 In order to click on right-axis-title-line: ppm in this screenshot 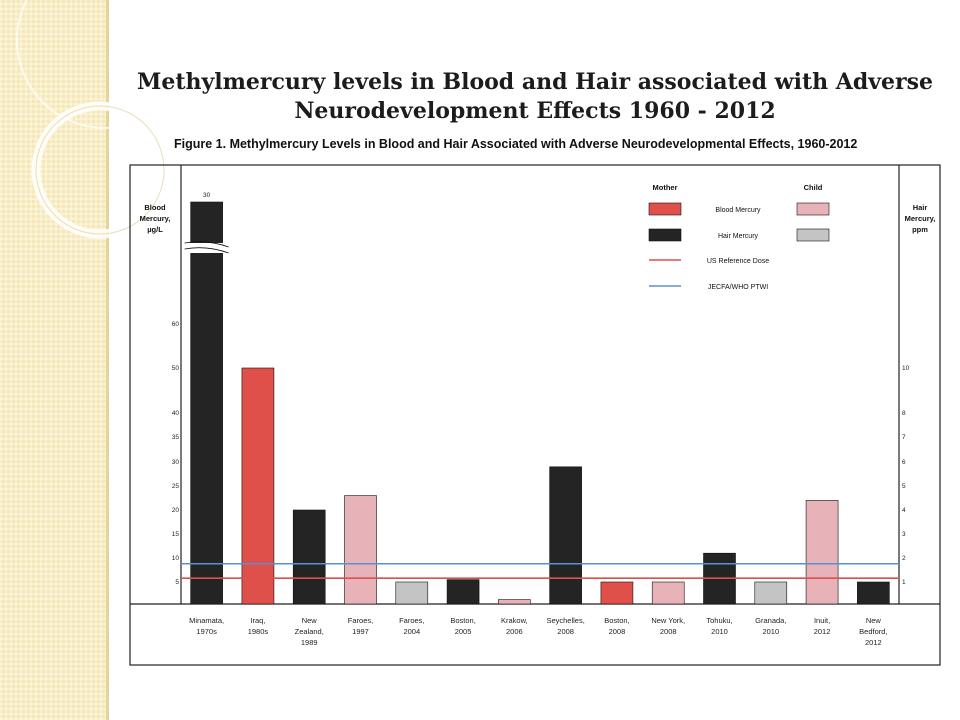, I will do `click(920, 229)`.